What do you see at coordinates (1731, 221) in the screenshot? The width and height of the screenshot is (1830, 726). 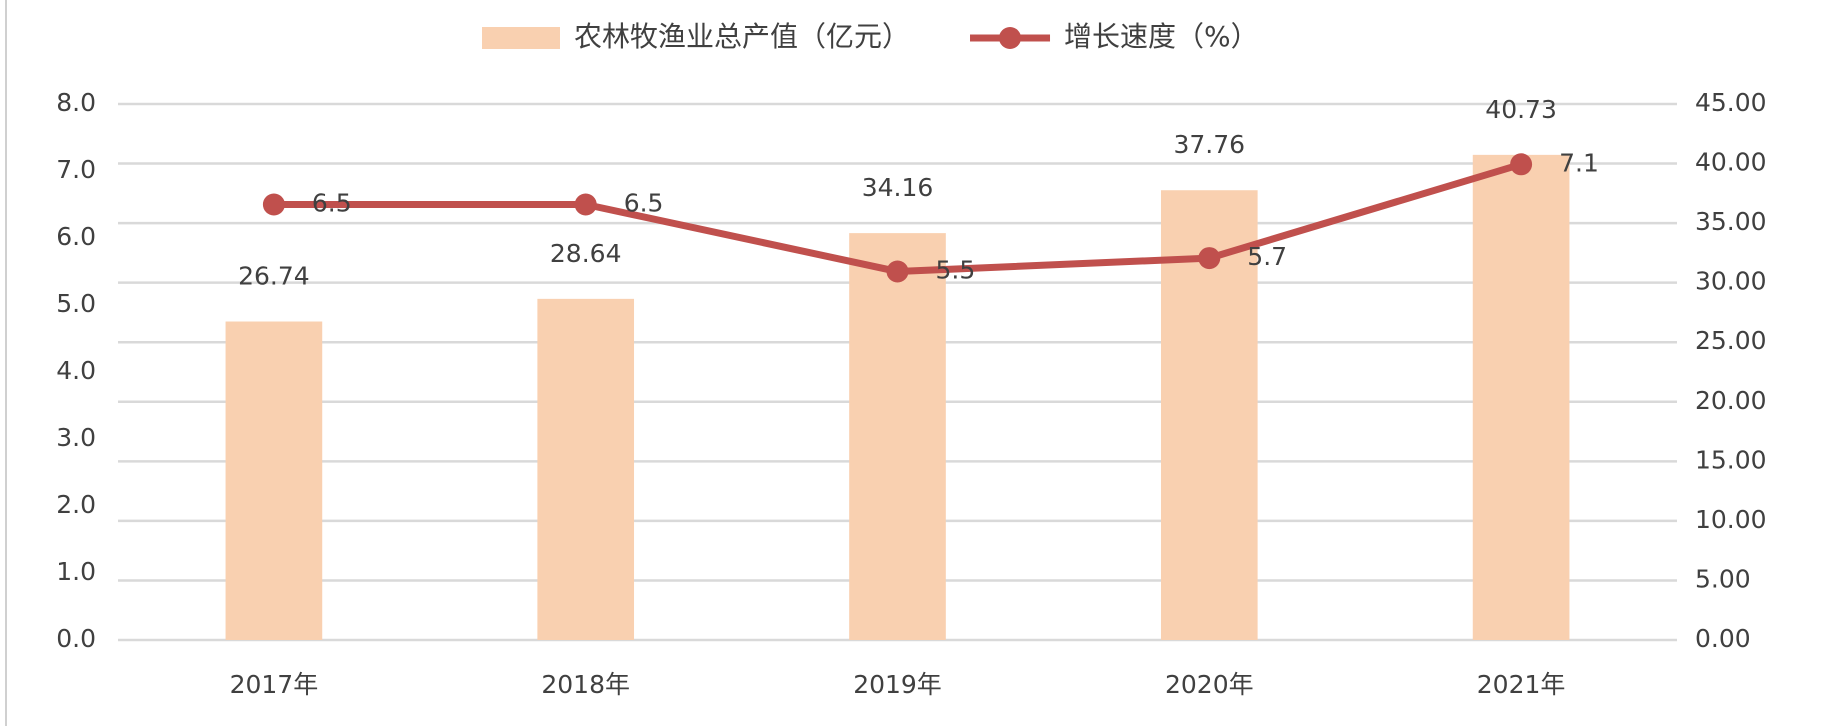 I see `y2-tick-label: 35.00` at bounding box center [1731, 221].